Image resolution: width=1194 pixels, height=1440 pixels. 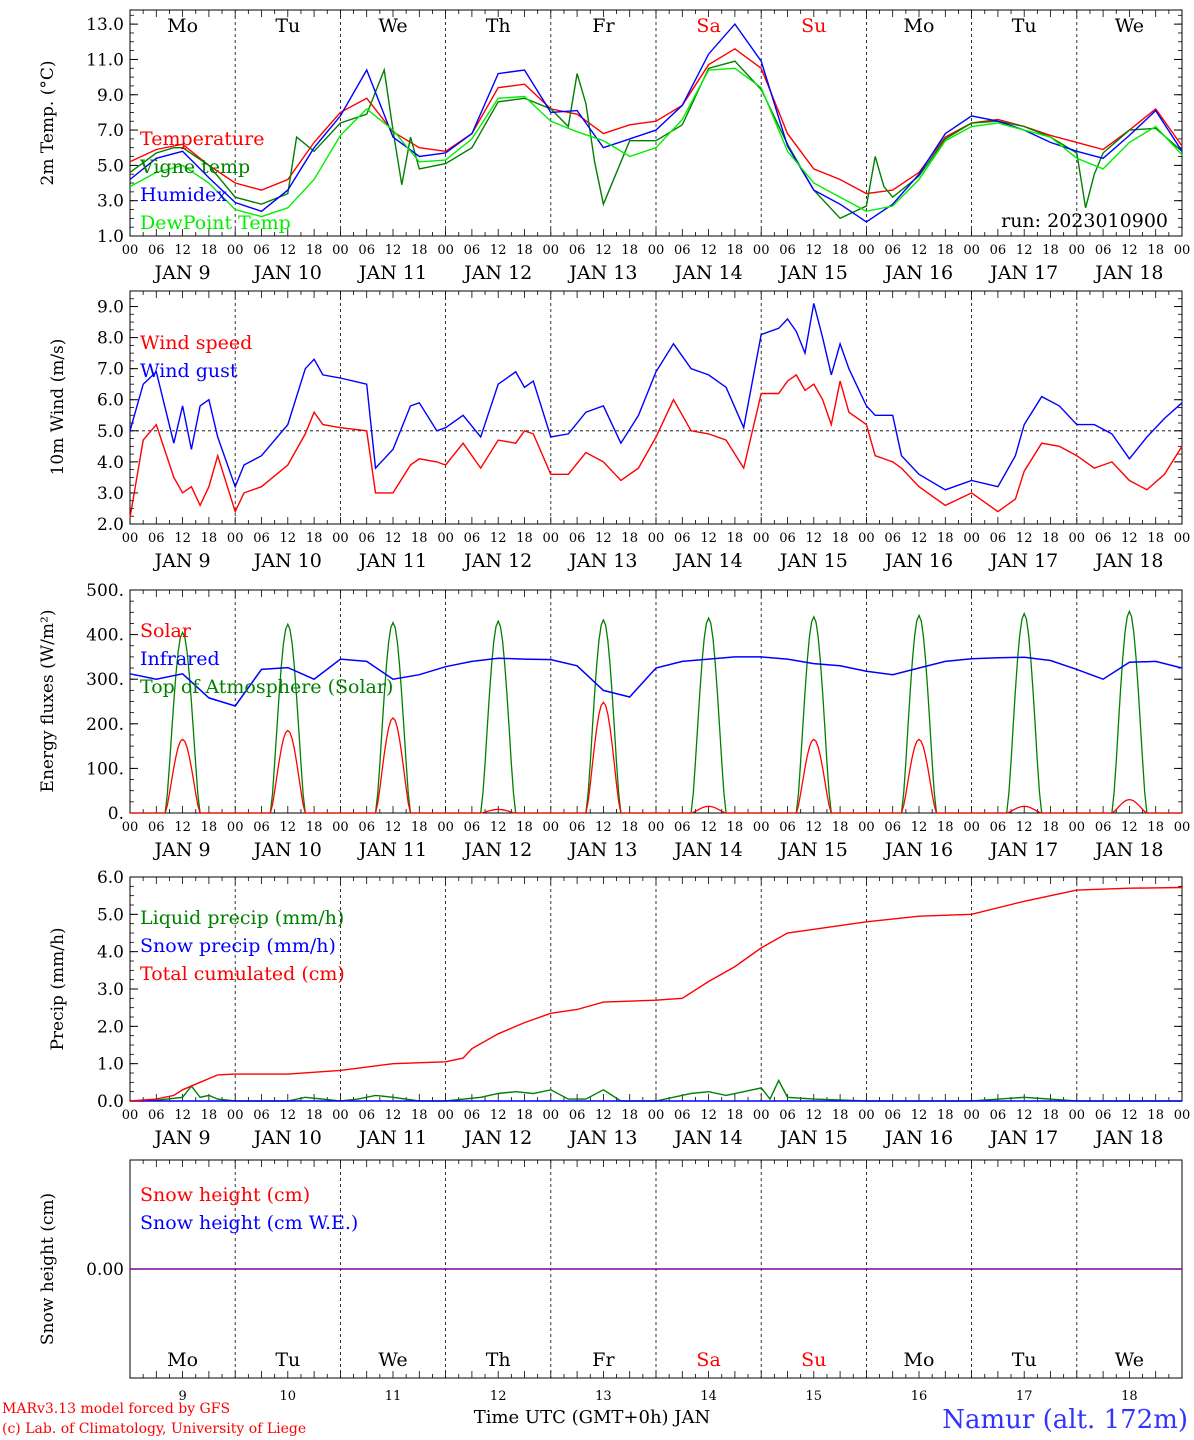 What do you see at coordinates (266, 687) in the screenshot?
I see `legend-entry: Top of Atmosphere (Solar)` at bounding box center [266, 687].